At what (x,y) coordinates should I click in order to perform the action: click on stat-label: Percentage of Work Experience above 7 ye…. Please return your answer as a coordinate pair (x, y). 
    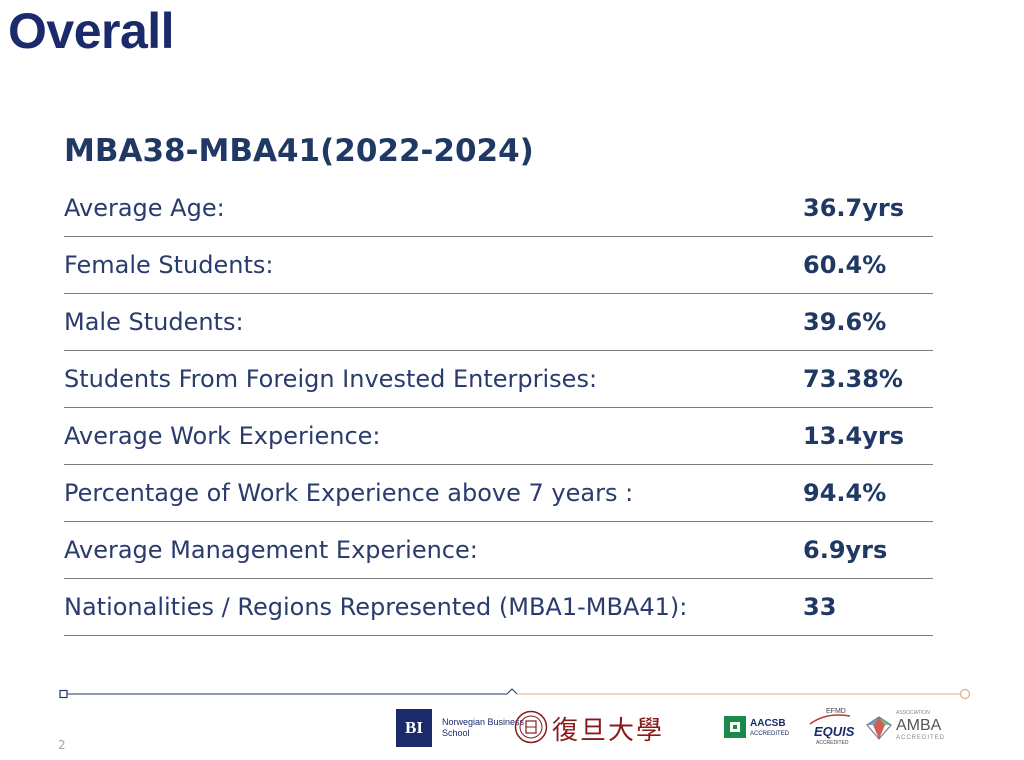
    Looking at the image, I should click on (349, 493).